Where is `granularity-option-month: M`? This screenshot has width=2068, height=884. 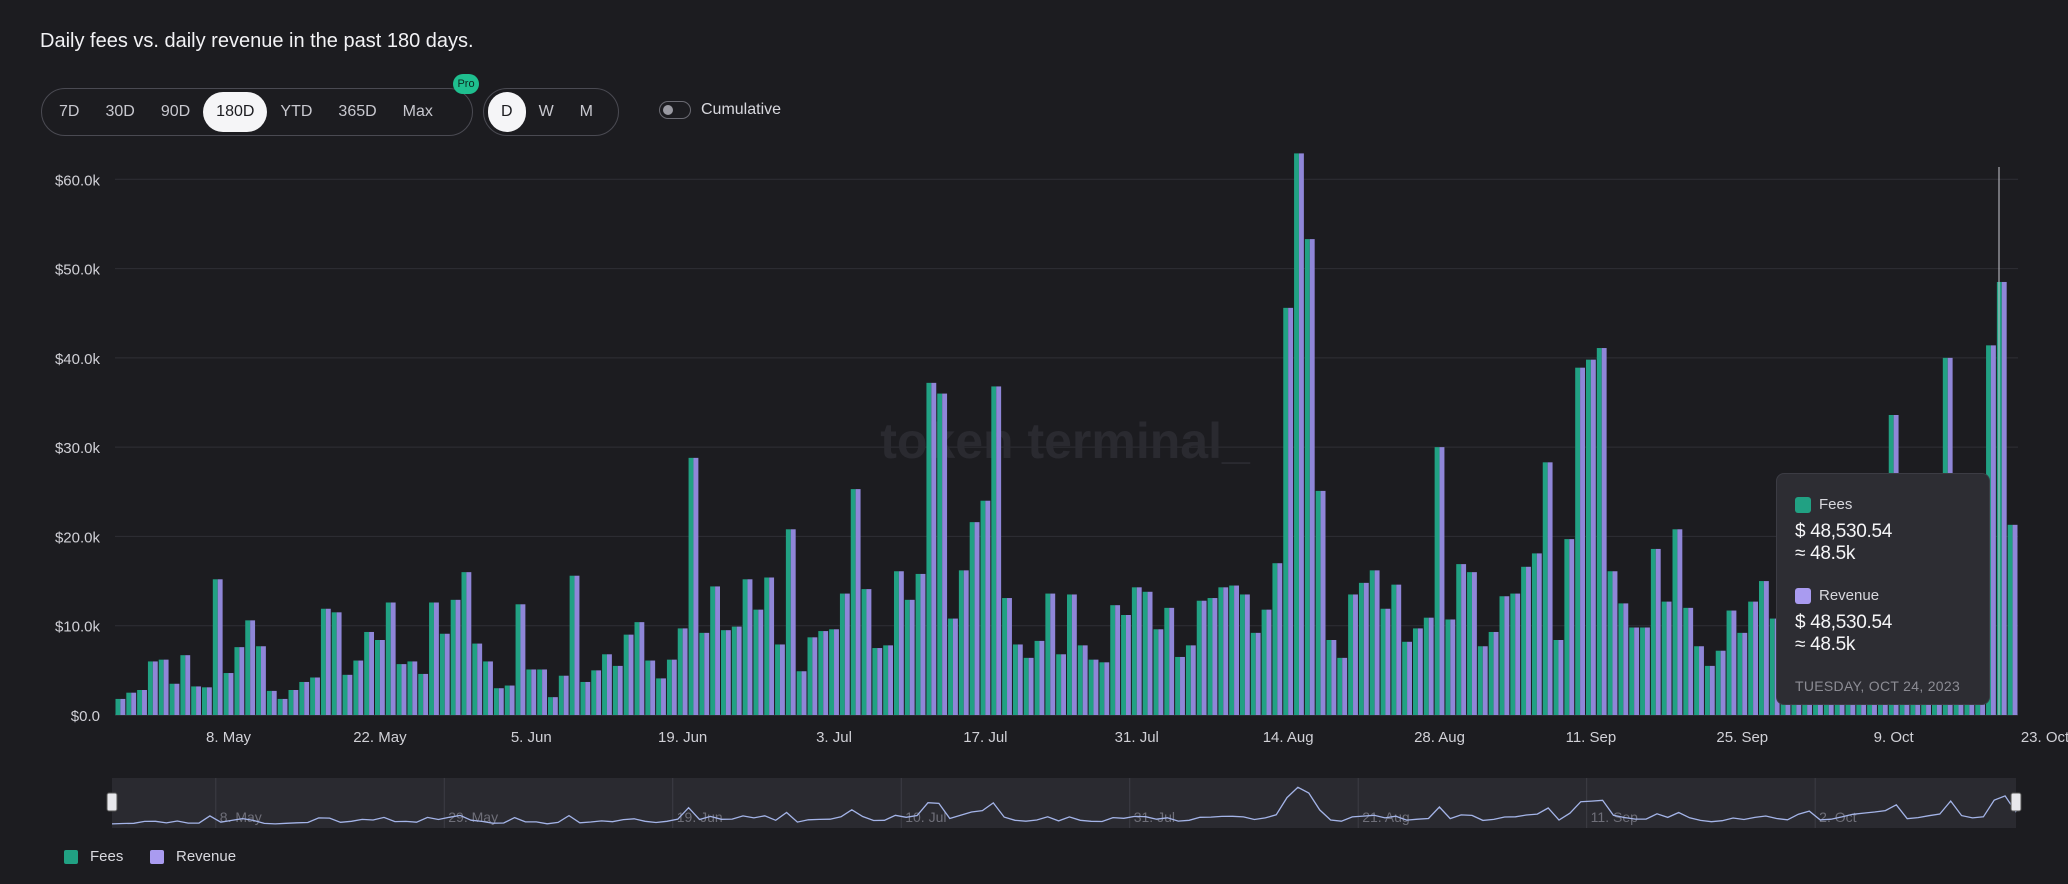
granularity-option-month: M is located at coordinates (586, 111).